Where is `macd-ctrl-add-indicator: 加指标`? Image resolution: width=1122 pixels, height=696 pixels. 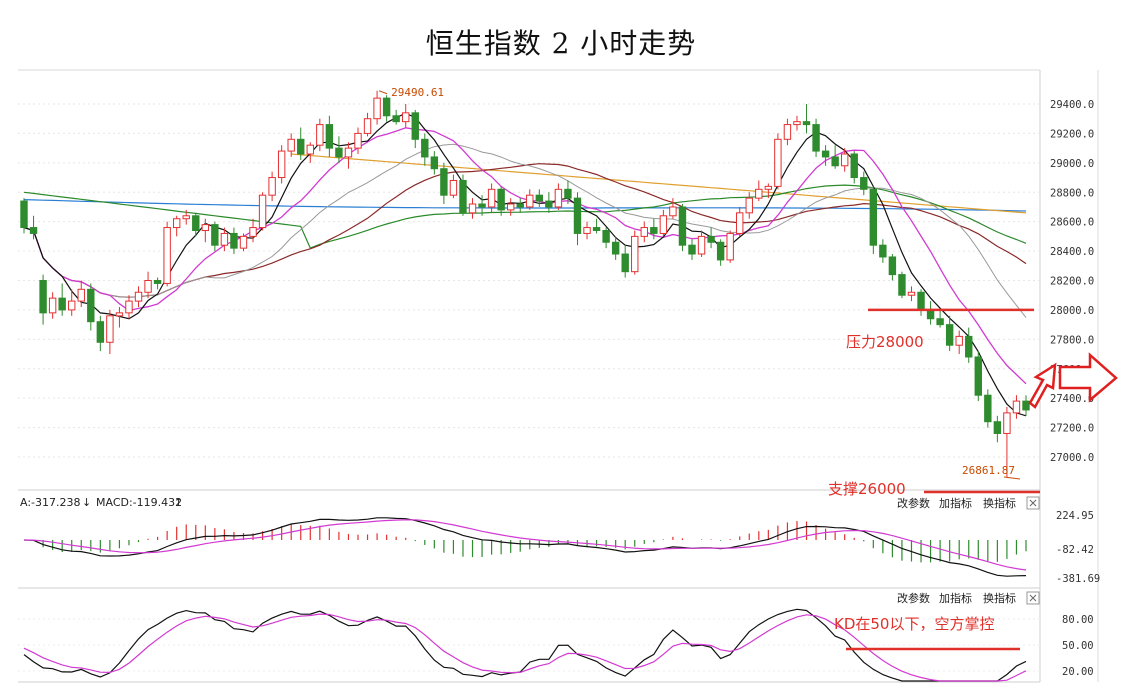
macd-ctrl-add-indicator: 加指标 is located at coordinates (955, 503).